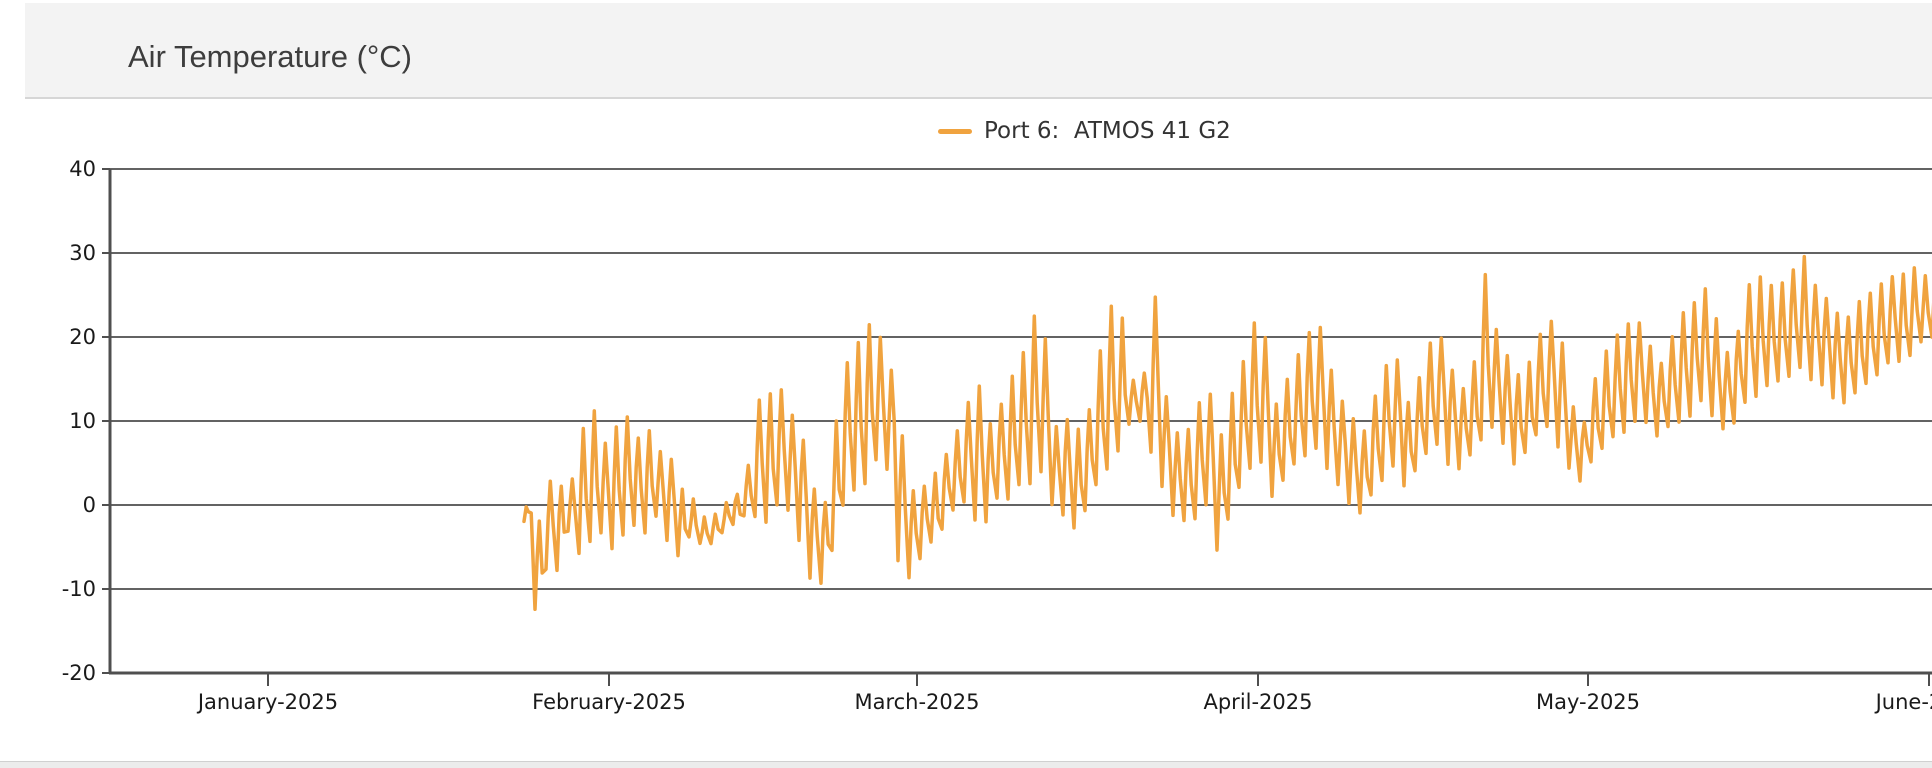 This screenshot has width=1932, height=768. I want to click on y-tick-label: -10, so click(79, 589).